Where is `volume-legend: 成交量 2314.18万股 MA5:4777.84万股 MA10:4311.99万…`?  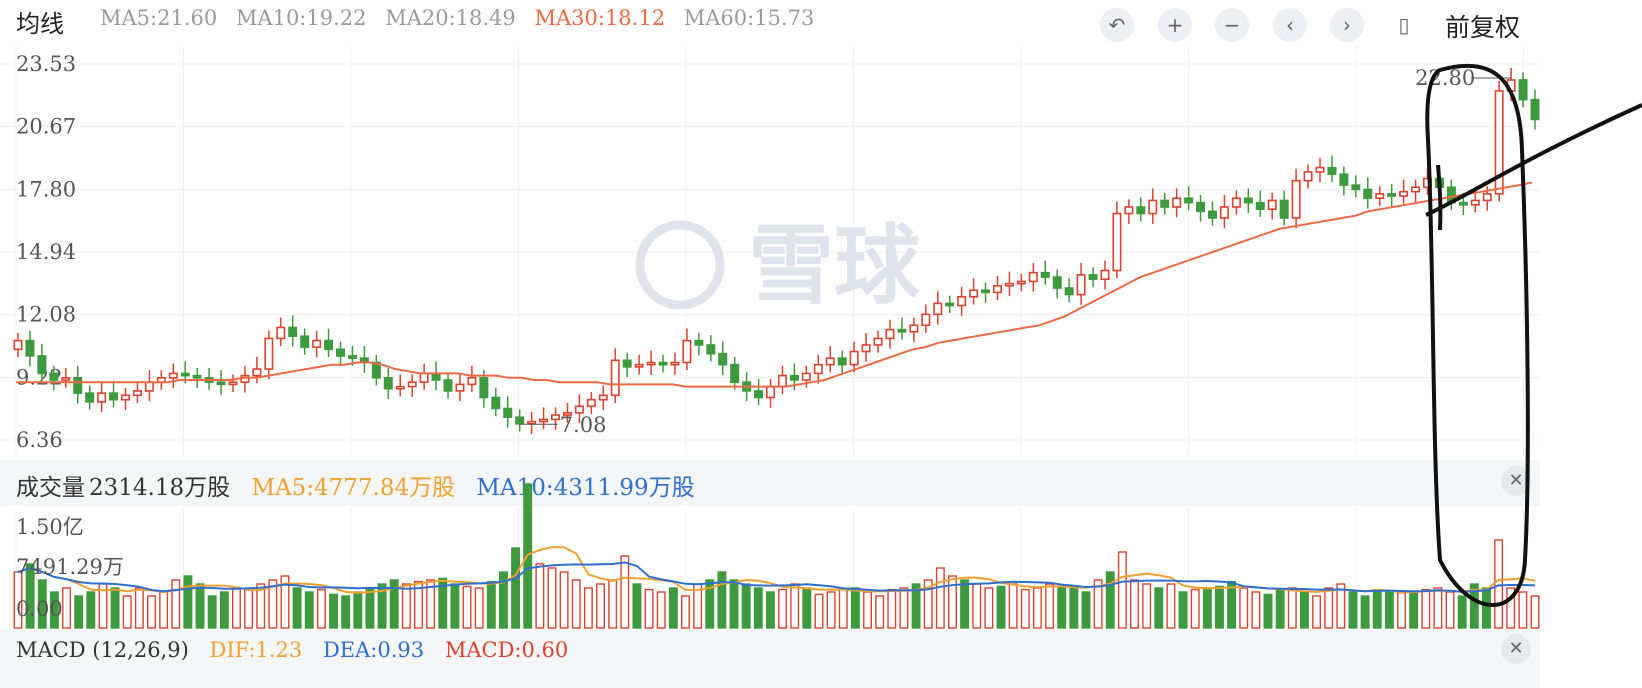 volume-legend: 成交量 2314.18万股 MA5:4777.84万股 MA10:4311.99万… is located at coordinates (362, 485).